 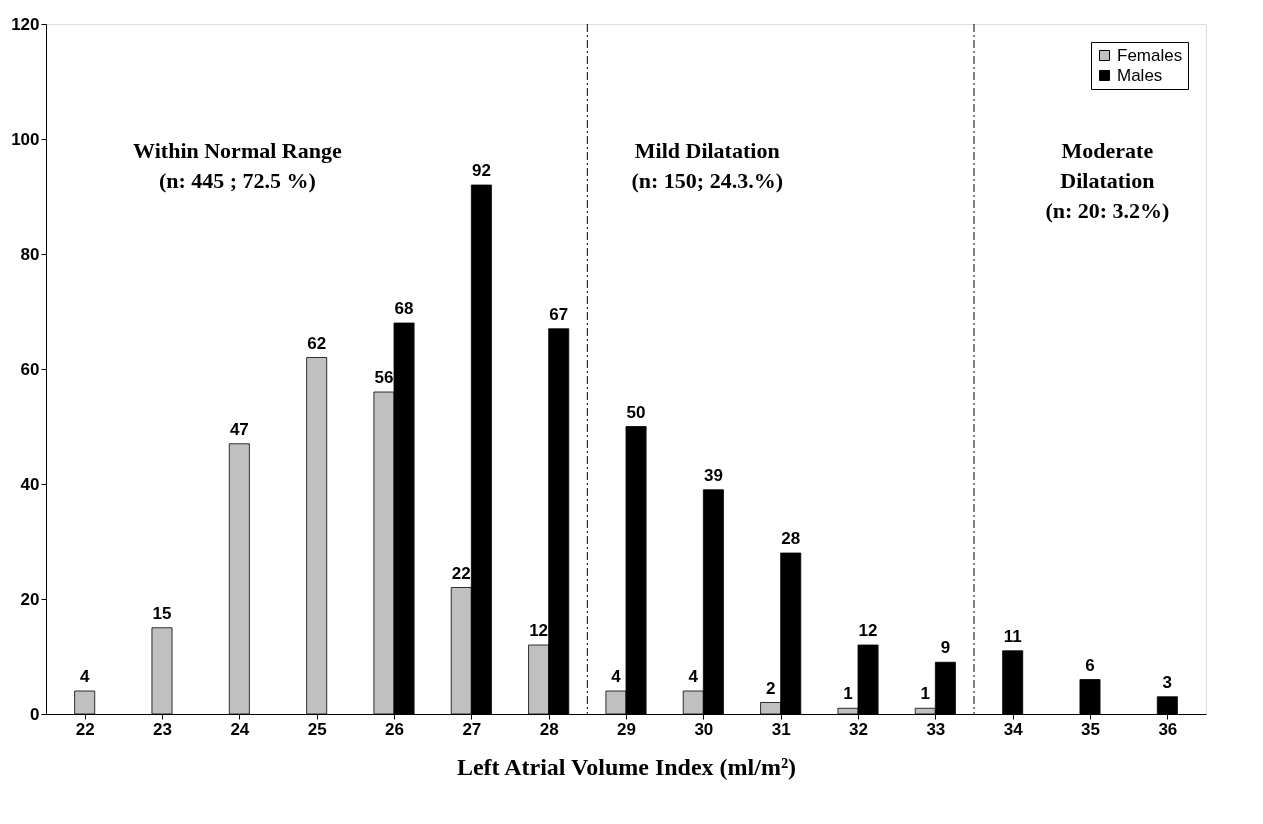 I want to click on x-tick-label: 31, so click(x=781, y=729).